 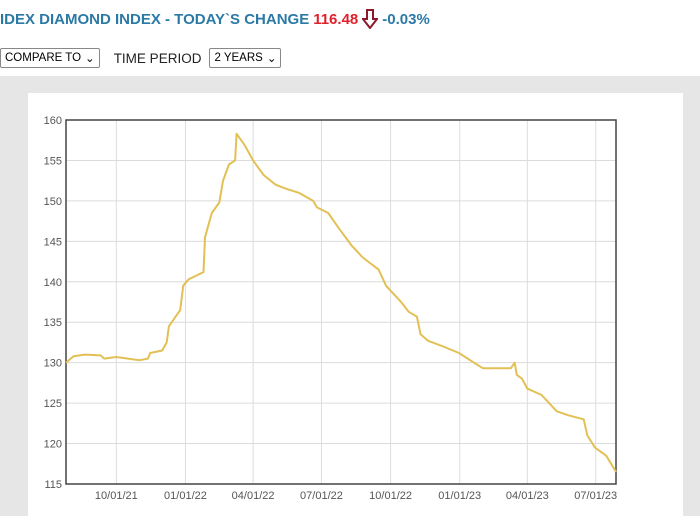 I want to click on y-tick-label: 130, so click(x=53, y=364).